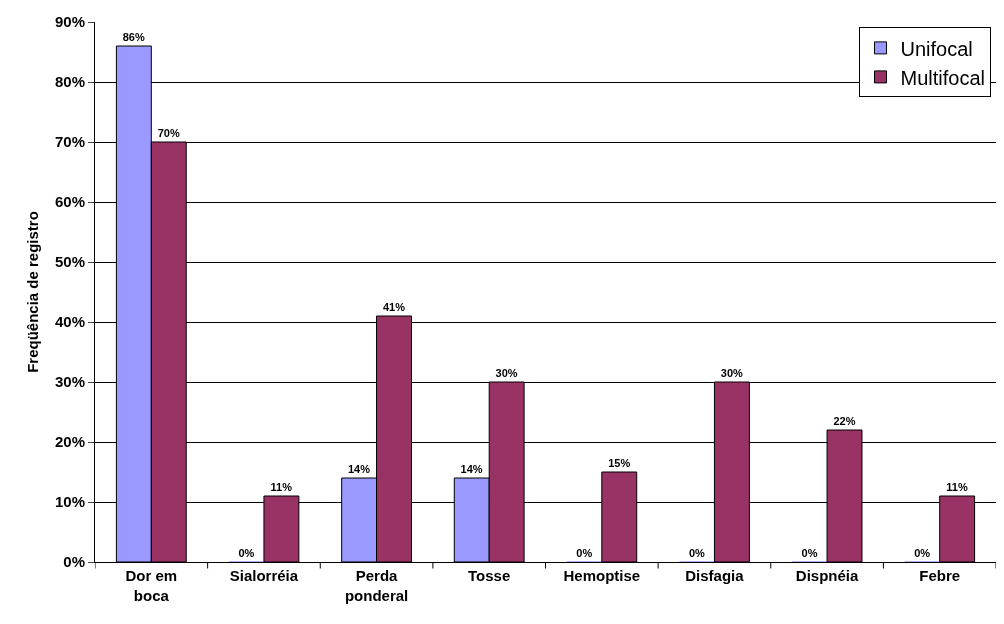  I want to click on x-tick-label: Disfagia, so click(715, 575).